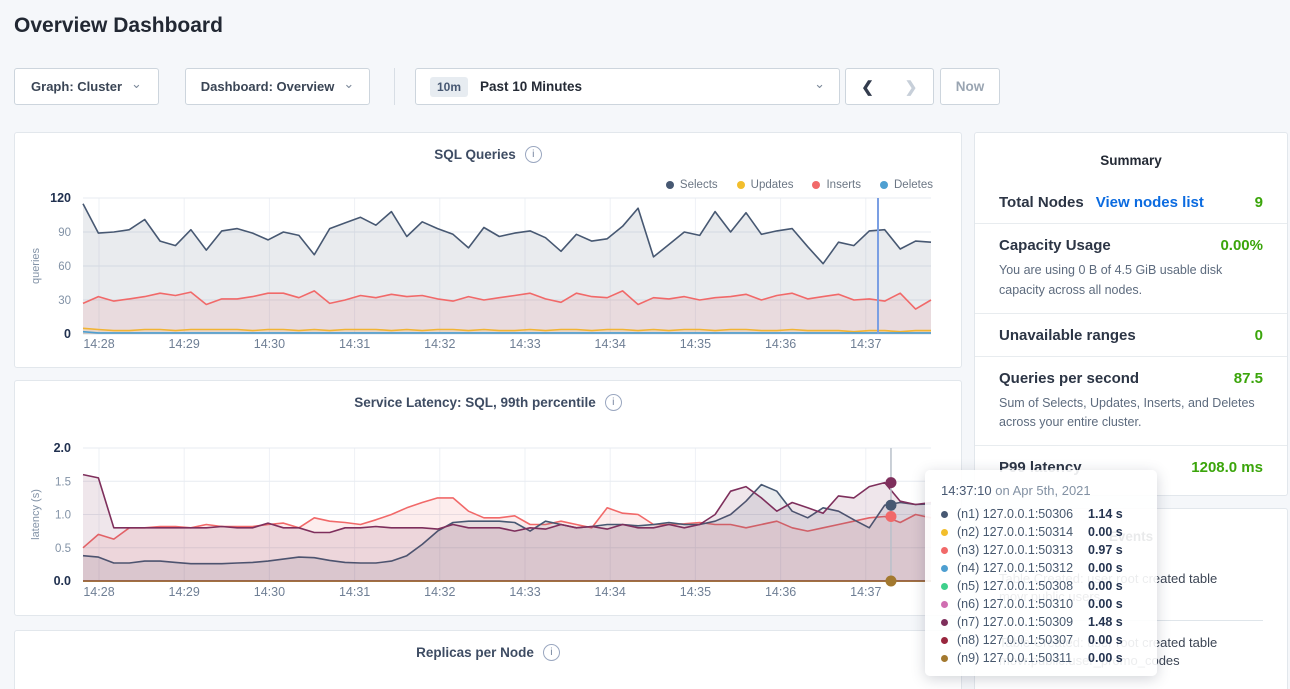 The width and height of the screenshot is (1290, 689). I want to click on page-title: Overview Dashboard, so click(118, 25).